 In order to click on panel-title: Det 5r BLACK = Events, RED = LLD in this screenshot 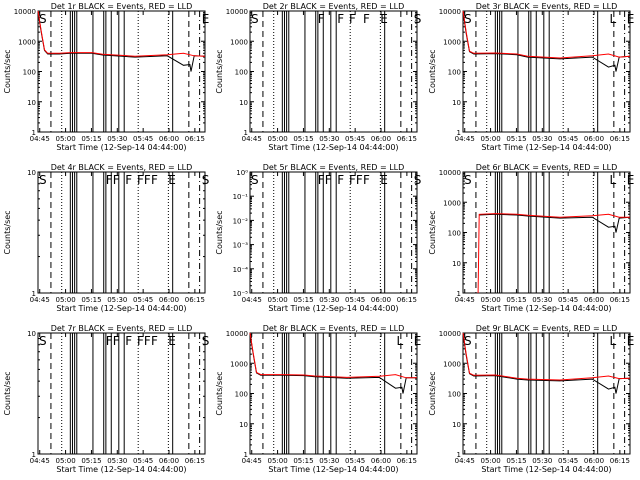, I will do `click(334, 167)`.